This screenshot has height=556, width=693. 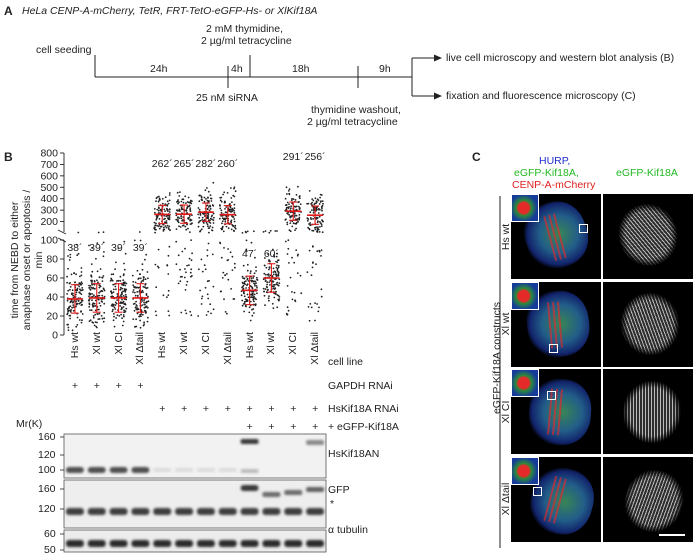 I want to click on egfp-micrograph, so click(x=648, y=411).